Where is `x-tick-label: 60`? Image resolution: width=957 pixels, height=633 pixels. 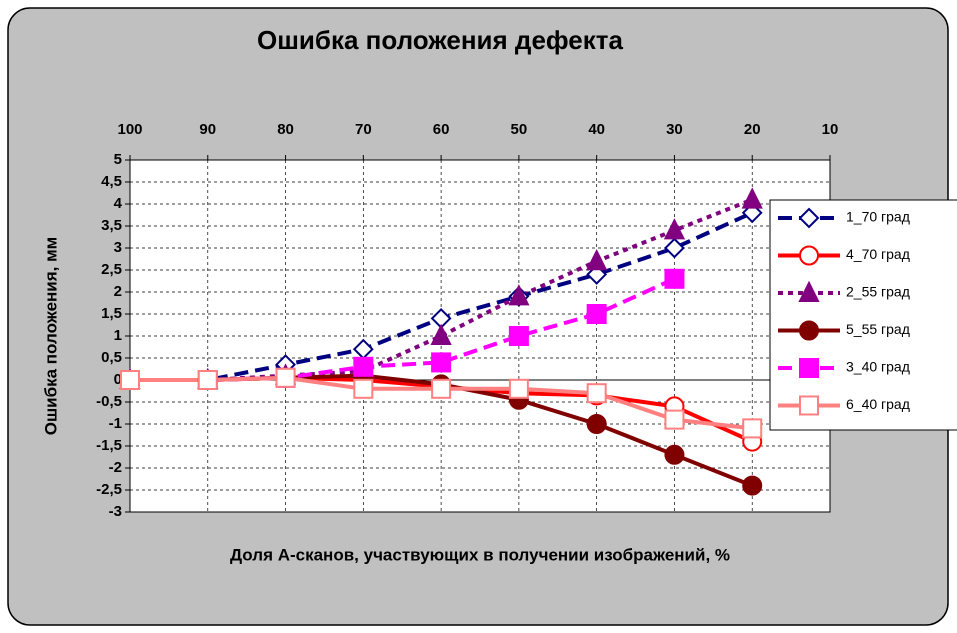
x-tick-label: 60 is located at coordinates (441, 129).